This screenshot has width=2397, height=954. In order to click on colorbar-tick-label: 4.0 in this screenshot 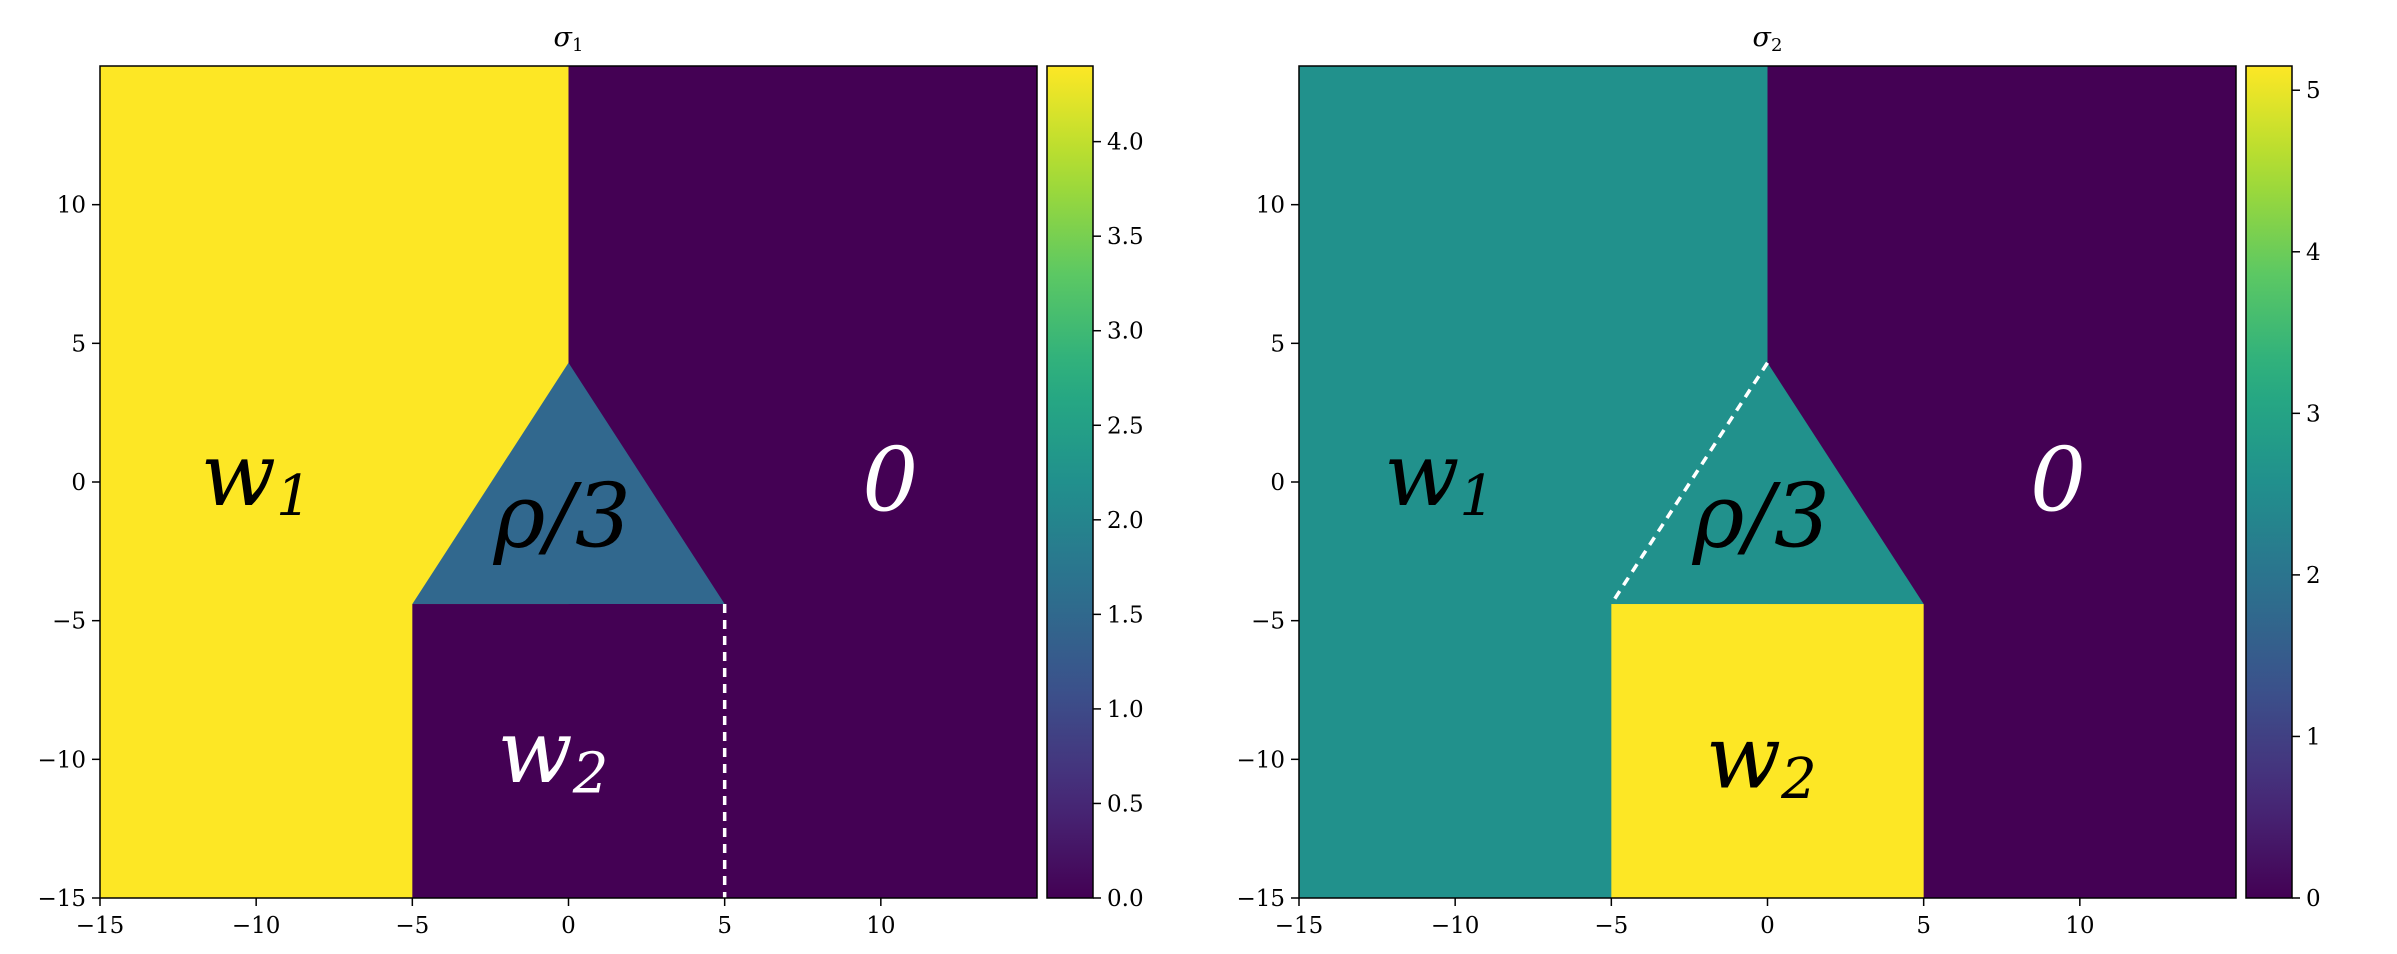, I will do `click(1125, 143)`.